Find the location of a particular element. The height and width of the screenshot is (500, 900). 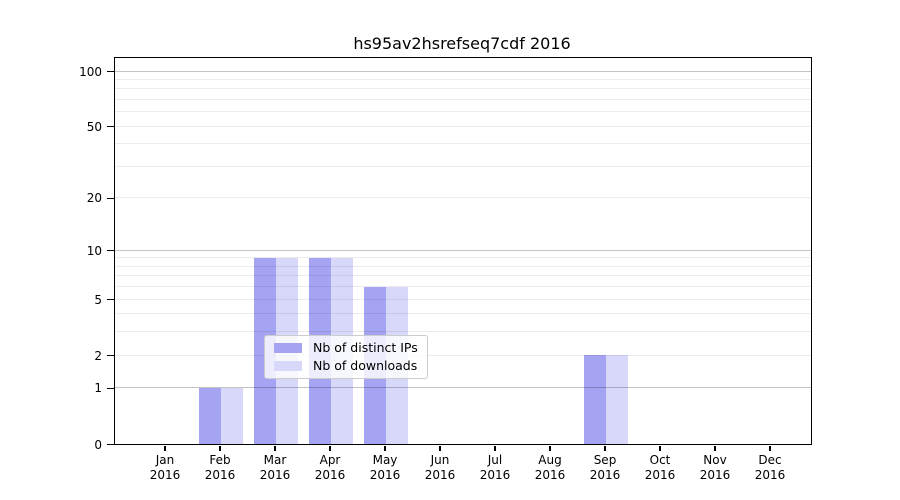

bar-distinct-ips-feb is located at coordinates (210, 415).